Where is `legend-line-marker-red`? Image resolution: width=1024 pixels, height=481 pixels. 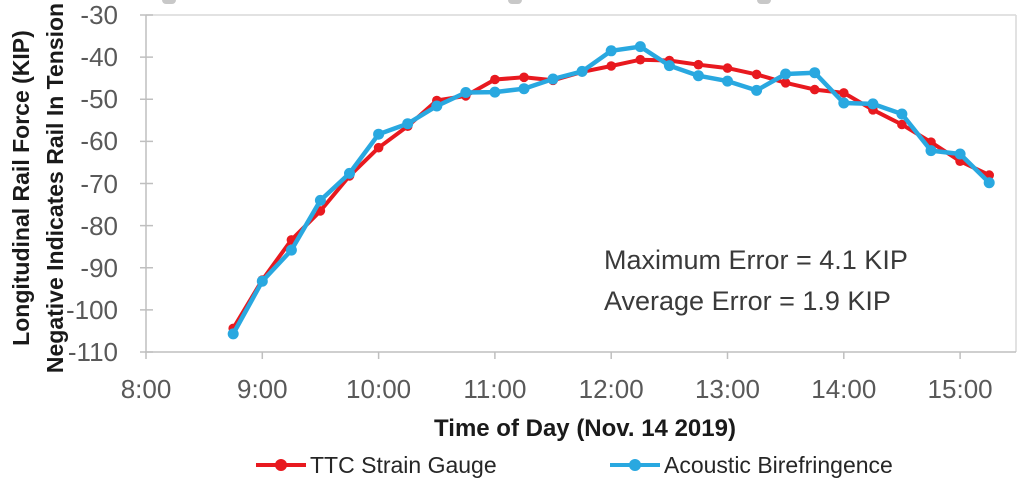 legend-line-marker-red is located at coordinates (281, 465).